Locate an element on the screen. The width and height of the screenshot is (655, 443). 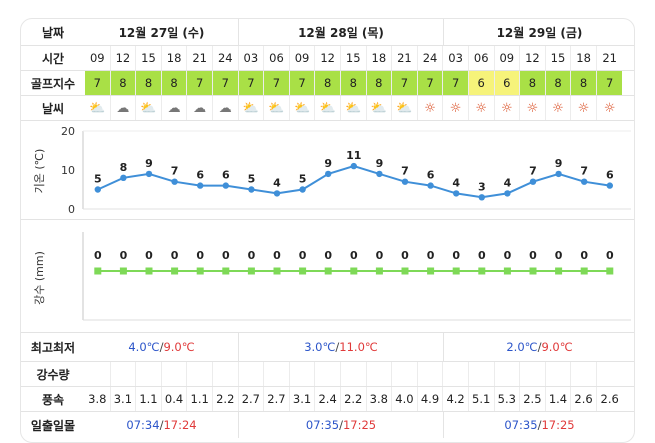
time-cell: 12 is located at coordinates (533, 58).